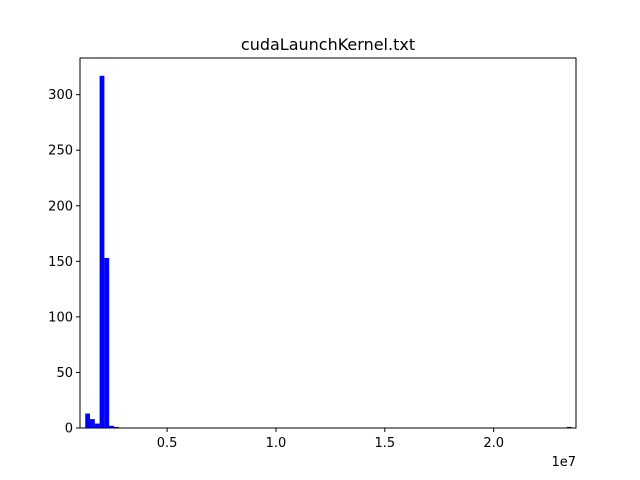  Describe the element at coordinates (167, 443) in the screenshot. I see `x-tick-label-0: 0.5` at that location.